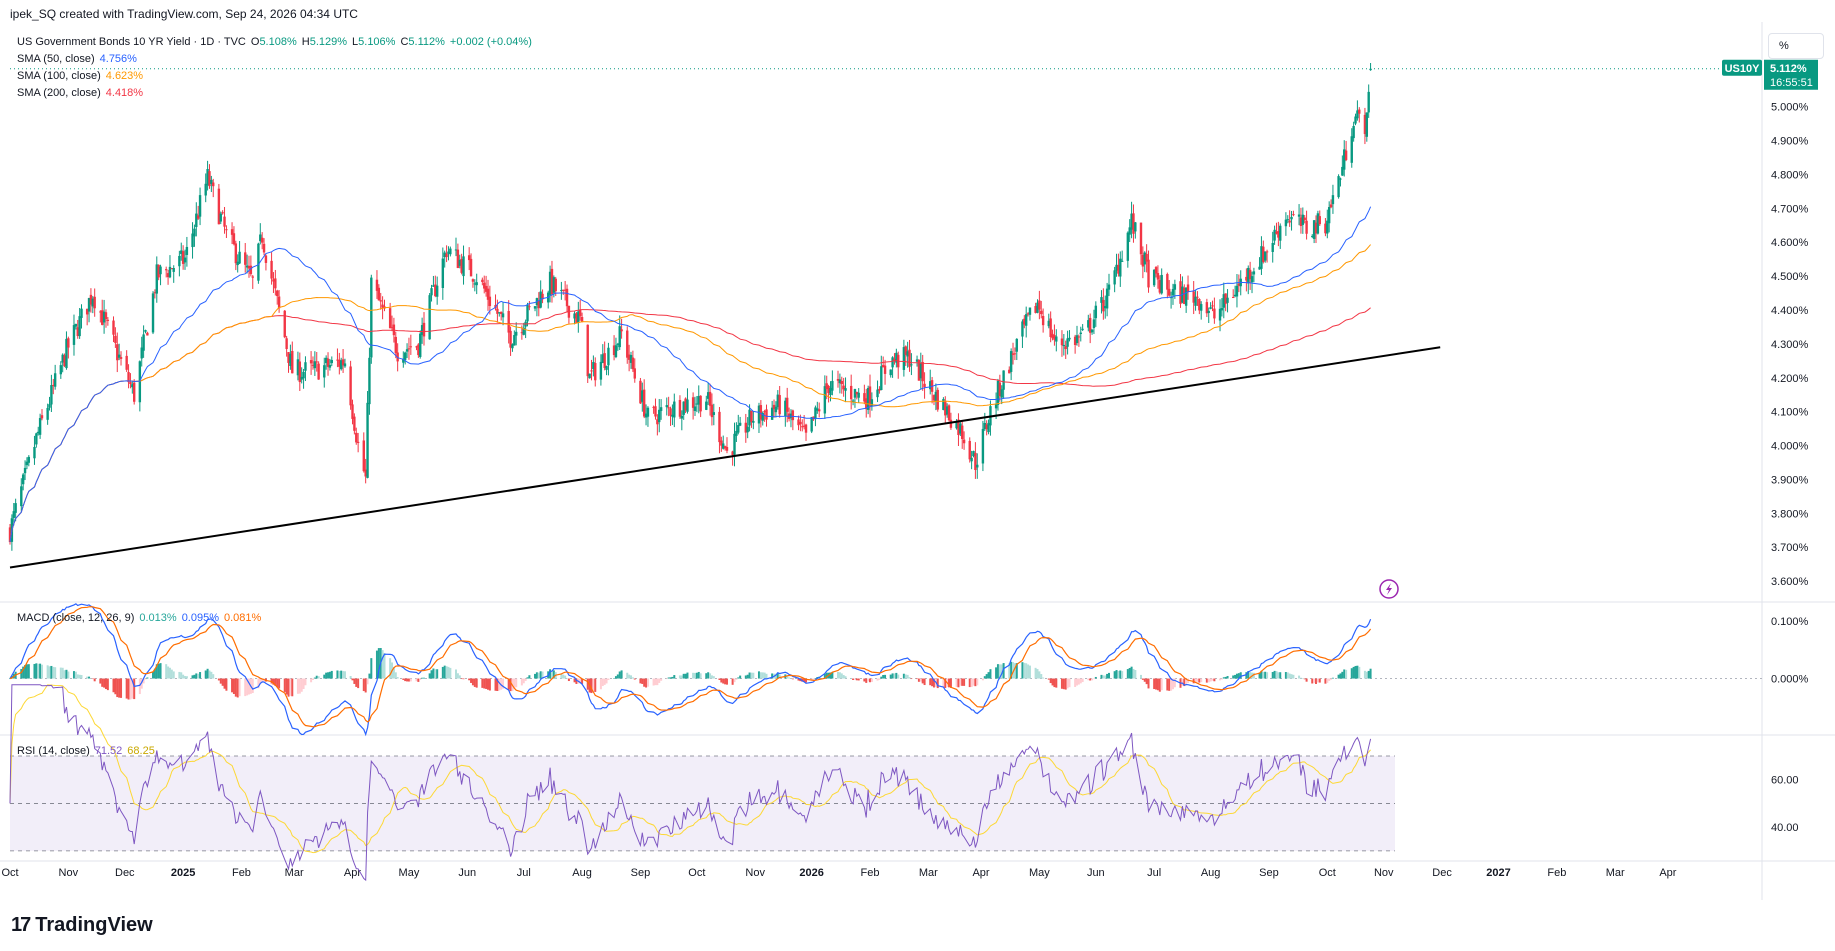  What do you see at coordinates (1788, 69) in the screenshot?
I see `price-badge-value: 5.112%` at bounding box center [1788, 69].